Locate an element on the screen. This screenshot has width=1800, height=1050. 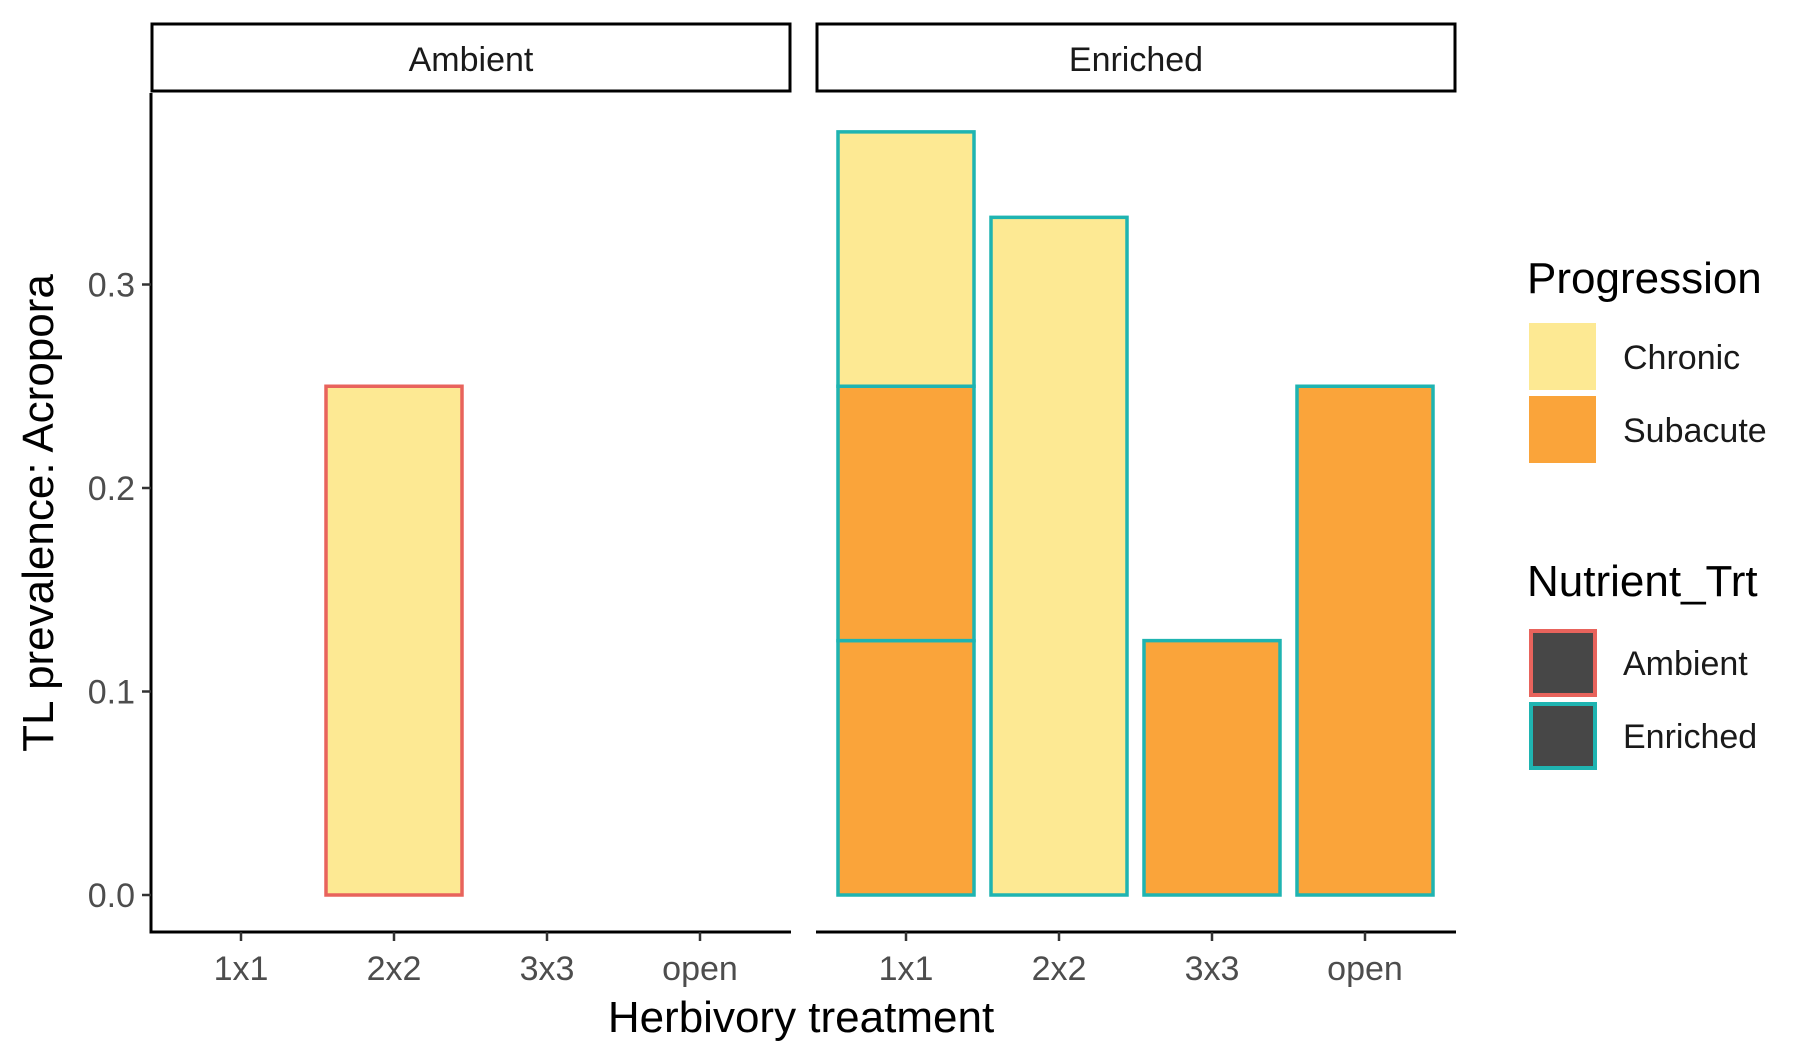
bar-enriched-1x1-seg1 is located at coordinates (906, 513).